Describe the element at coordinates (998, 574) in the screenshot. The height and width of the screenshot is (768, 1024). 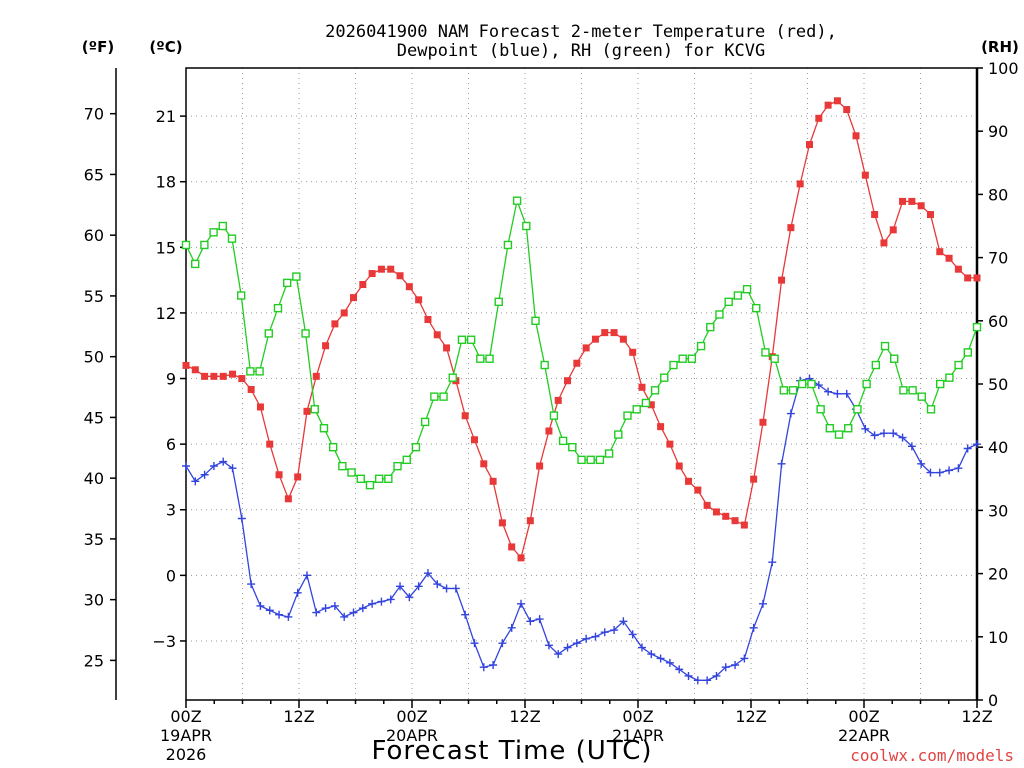
I see `rh-tick-label: 20` at that location.